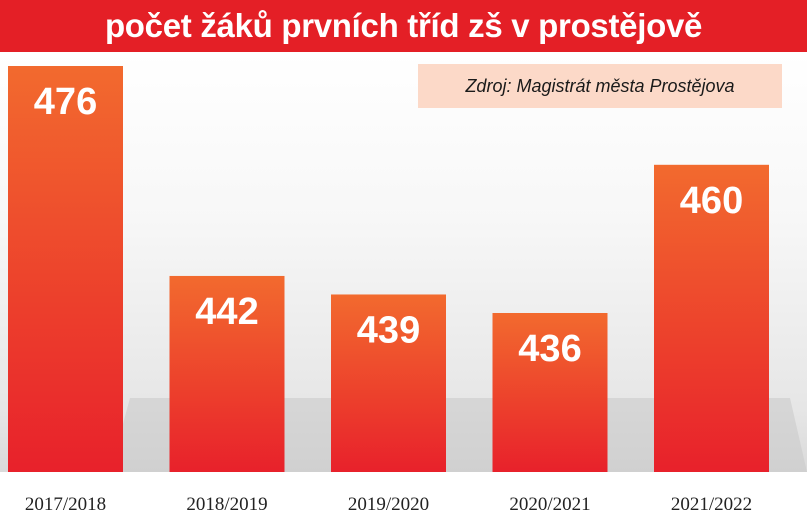  What do you see at coordinates (711, 318) in the screenshot?
I see `bar-2021/2022` at bounding box center [711, 318].